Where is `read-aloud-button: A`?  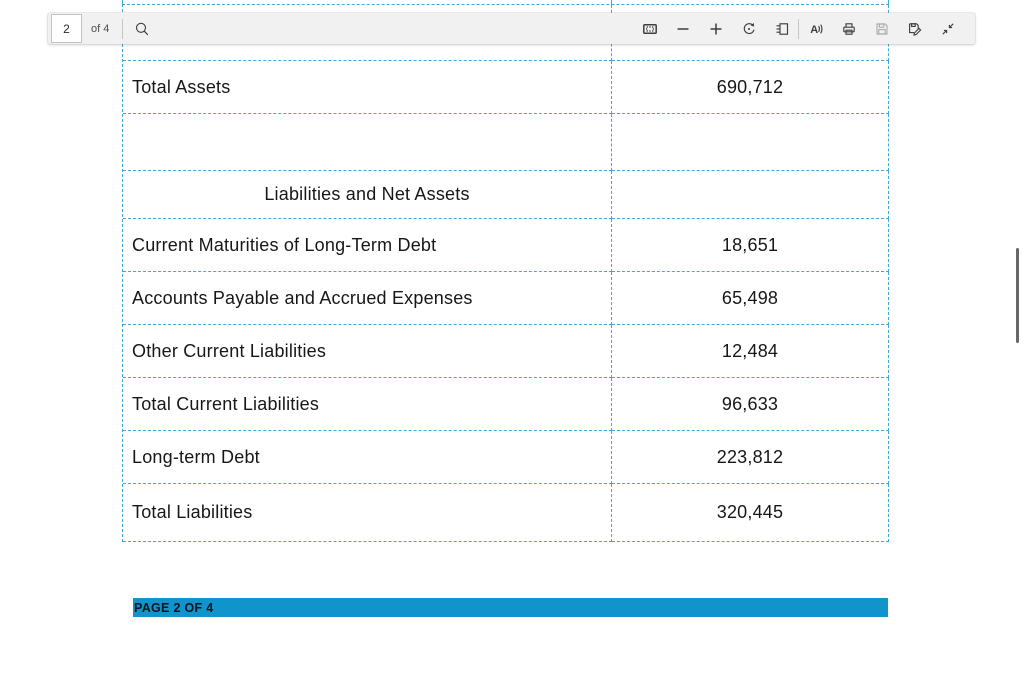 read-aloud-button: A is located at coordinates (815, 28).